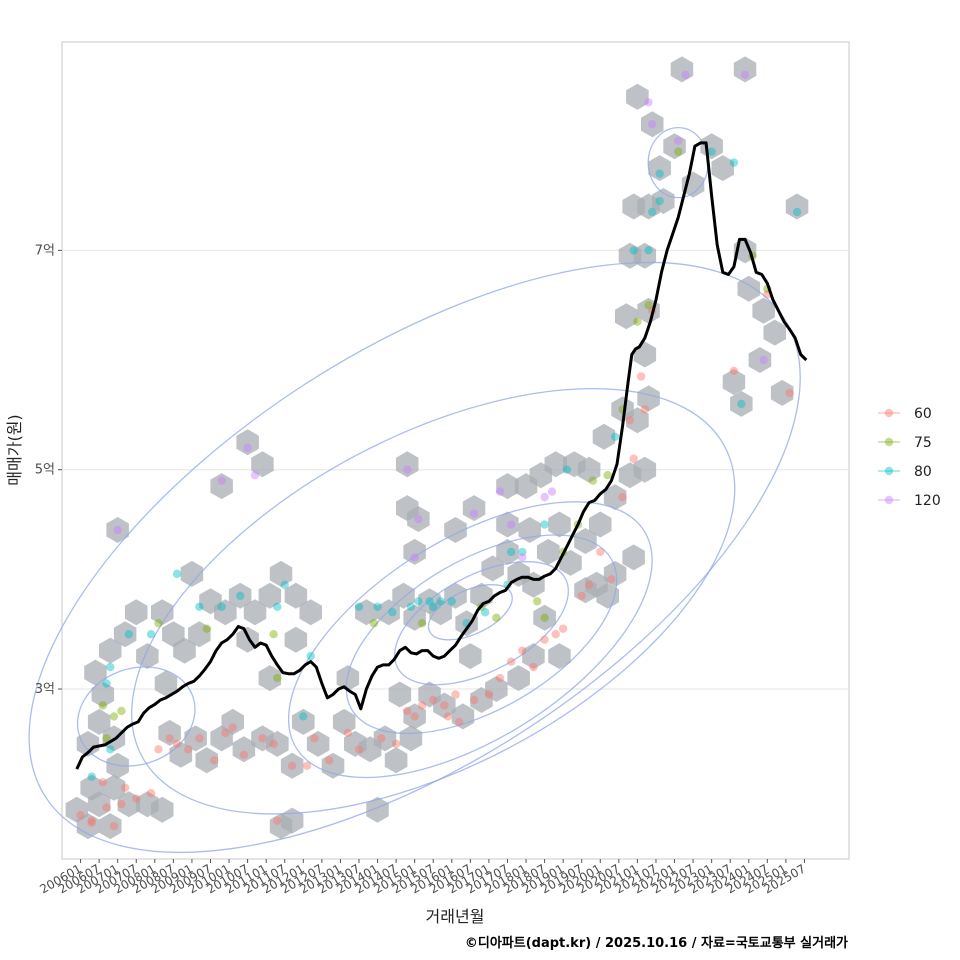 This screenshot has width=960, height=960. Describe the element at coordinates (14, 449) in the screenshot. I see `y-axis-title: 매매가(원)` at that location.